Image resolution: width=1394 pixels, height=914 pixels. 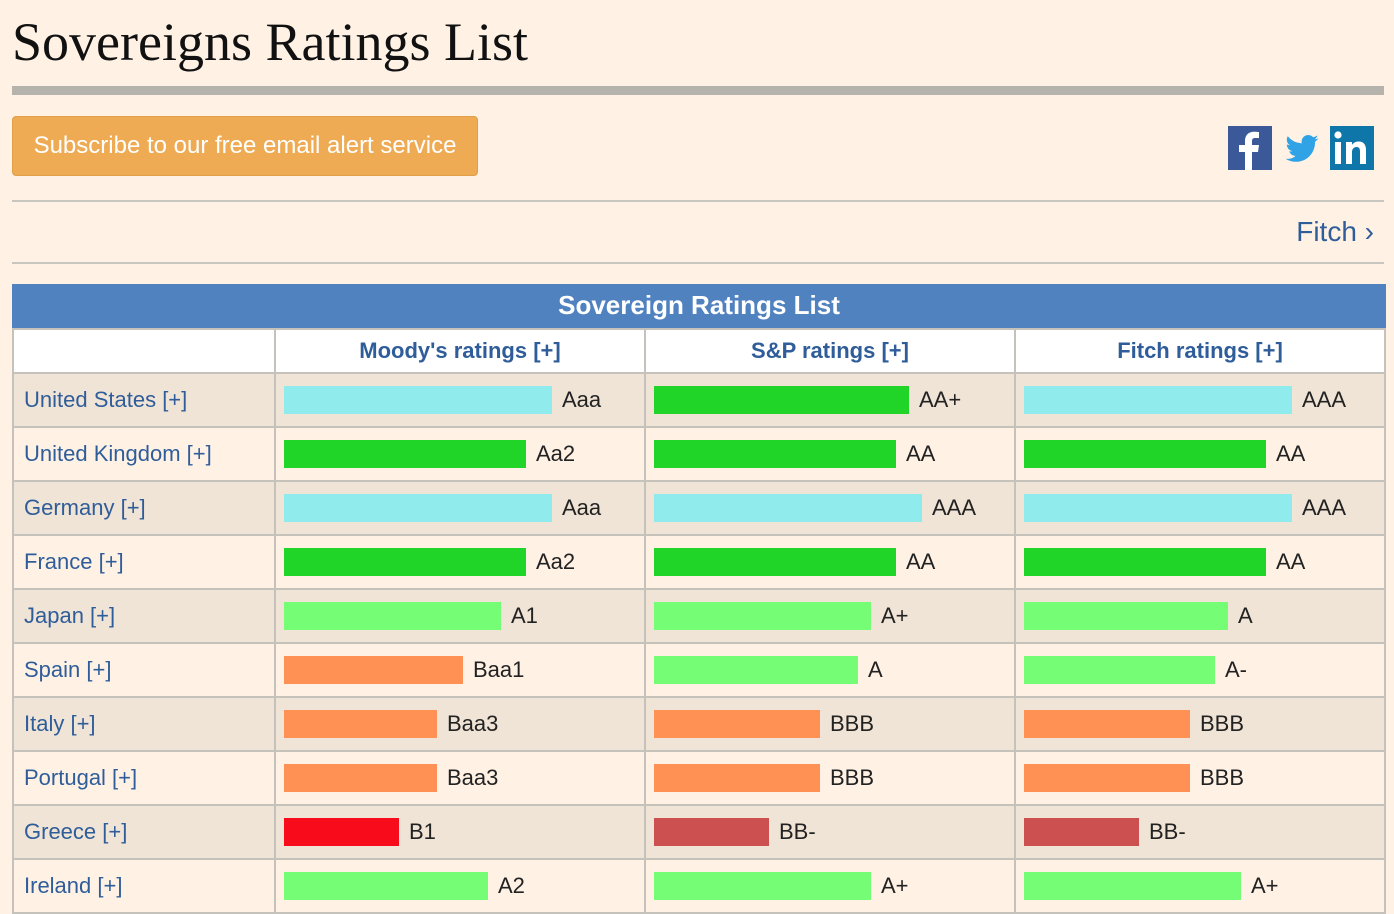 What do you see at coordinates (1200, 351) in the screenshot?
I see `header-fitch: Fitch ratings [+]` at bounding box center [1200, 351].